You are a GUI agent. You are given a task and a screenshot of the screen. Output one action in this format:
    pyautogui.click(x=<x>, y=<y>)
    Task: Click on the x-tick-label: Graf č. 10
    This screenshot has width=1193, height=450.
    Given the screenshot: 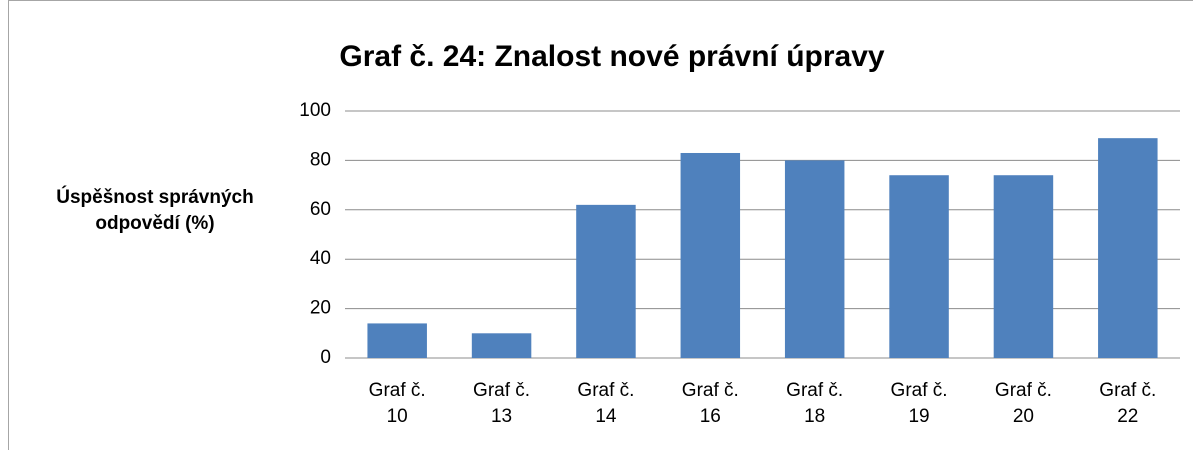 What is the action you would take?
    pyautogui.click(x=397, y=403)
    